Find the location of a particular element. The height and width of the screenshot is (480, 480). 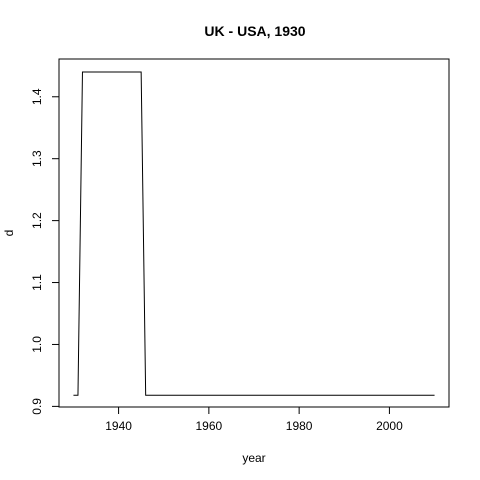

x-tick-label: 1940 is located at coordinates (118, 426).